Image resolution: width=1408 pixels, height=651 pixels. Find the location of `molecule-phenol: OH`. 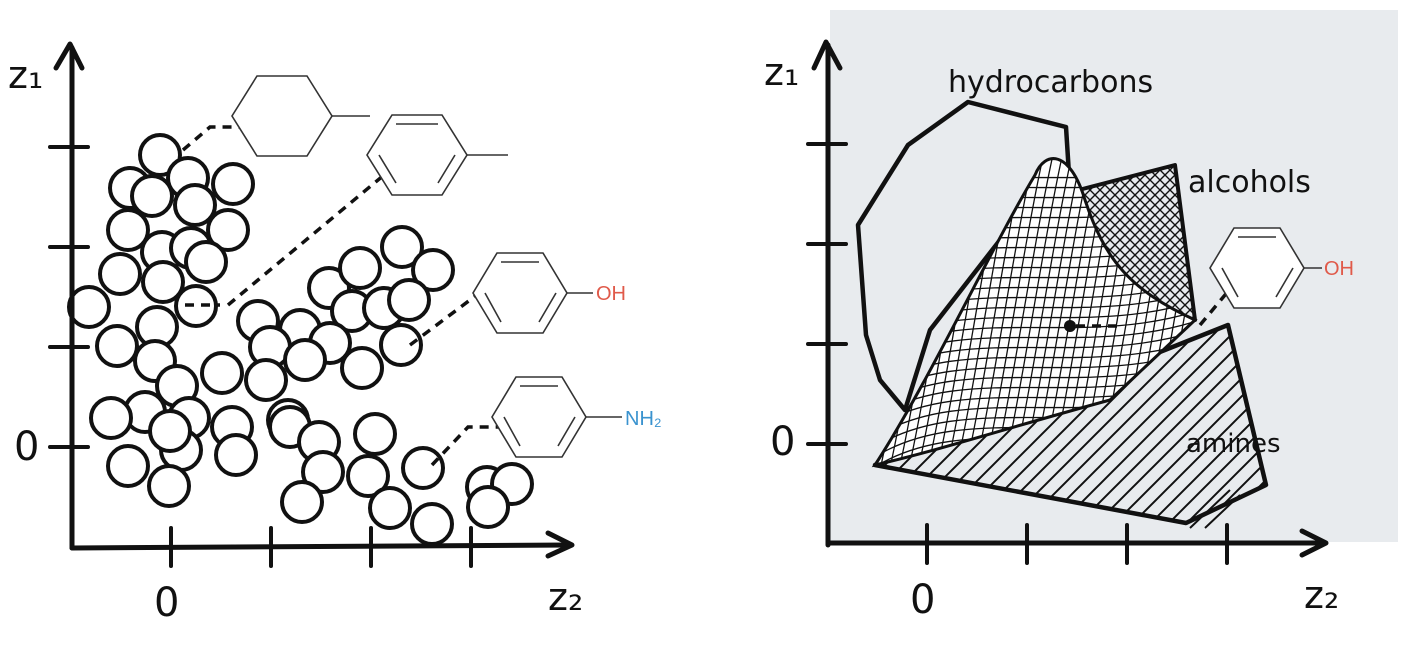

molecule-phenol: OH is located at coordinates (549, 293).